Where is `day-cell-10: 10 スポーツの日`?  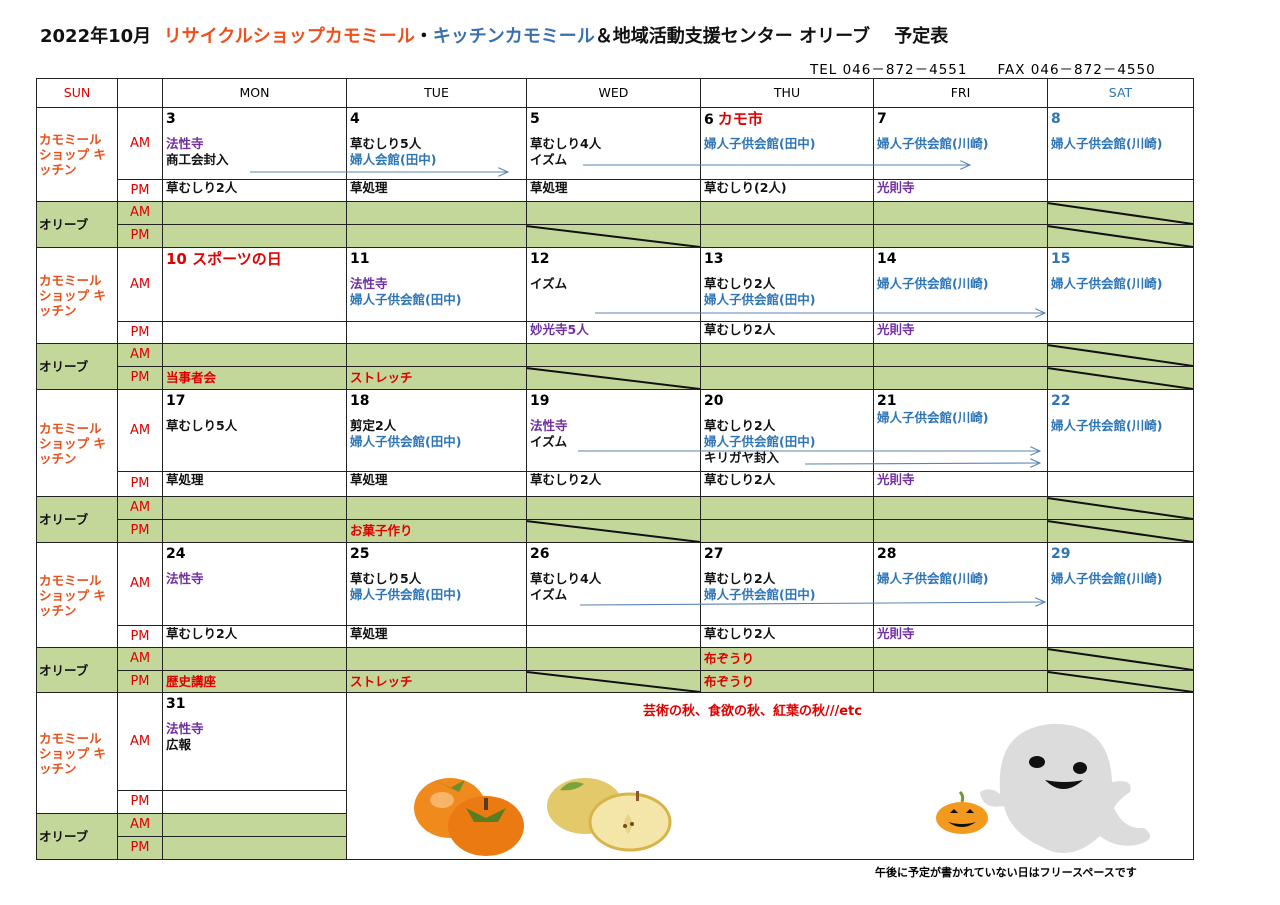 day-cell-10: 10 スポーツの日 is located at coordinates (254, 284).